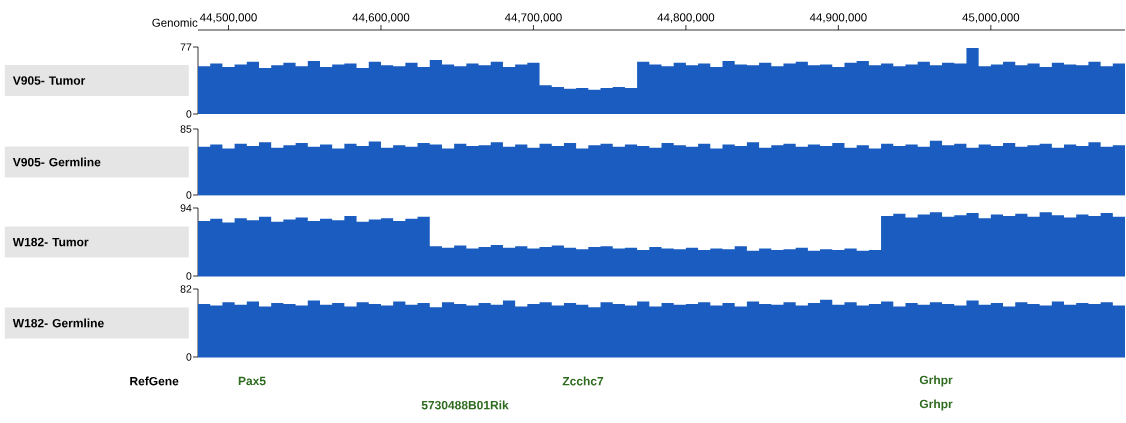  I want to click on y-tick-label: 85, so click(186, 129).